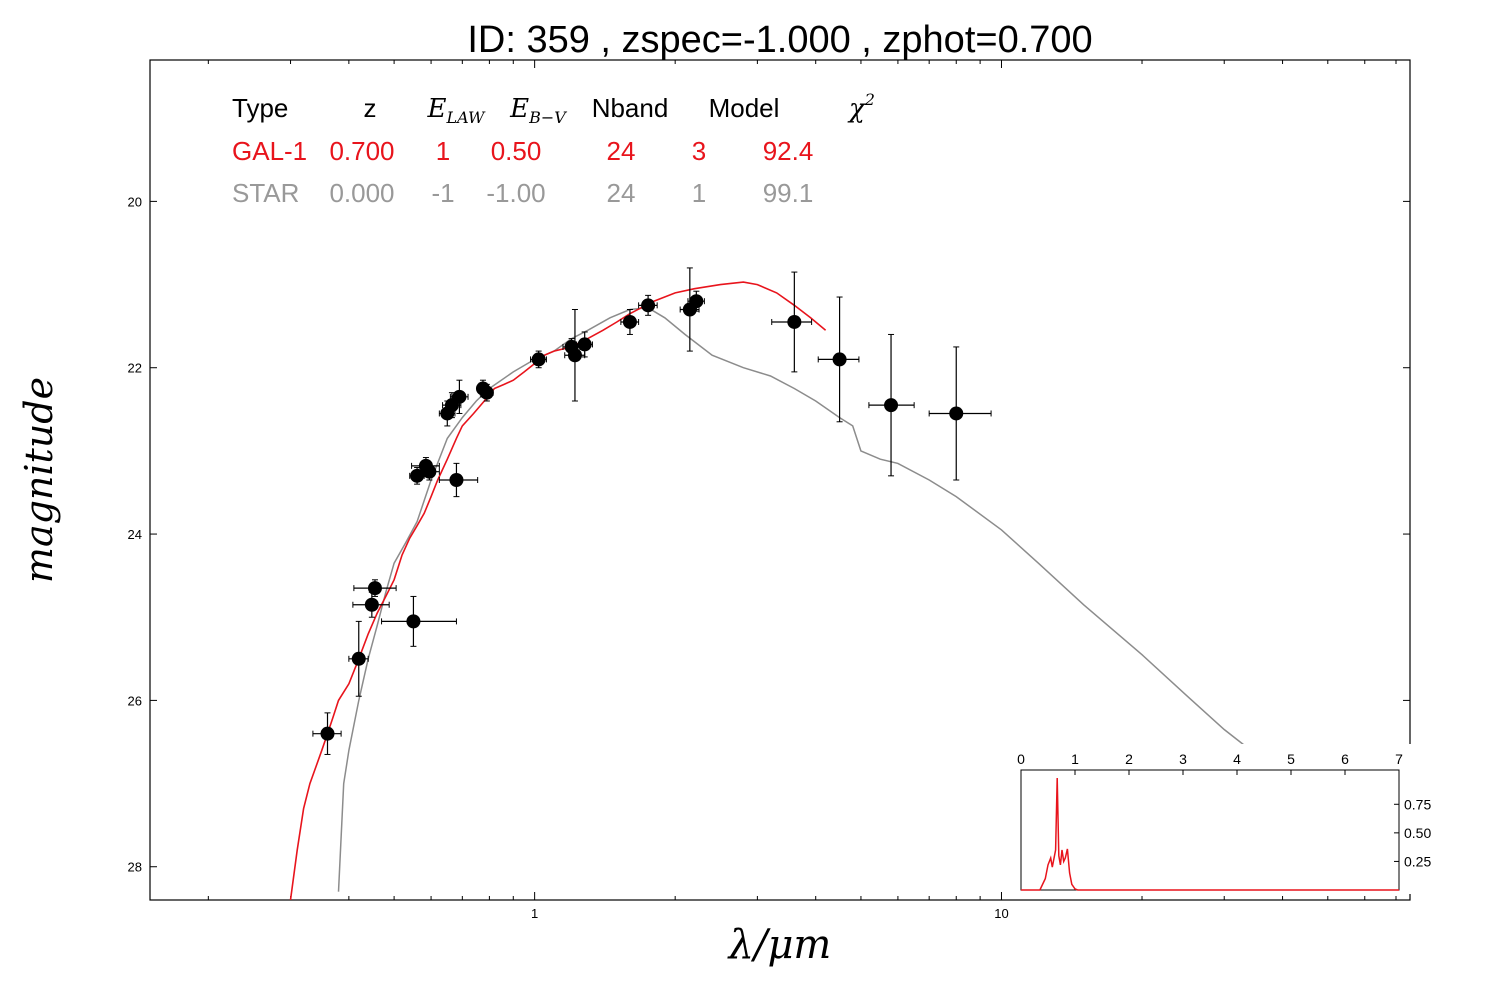 The height and width of the screenshot is (1000, 1500). What do you see at coordinates (260, 108) in the screenshot?
I see `table-header: Type` at bounding box center [260, 108].